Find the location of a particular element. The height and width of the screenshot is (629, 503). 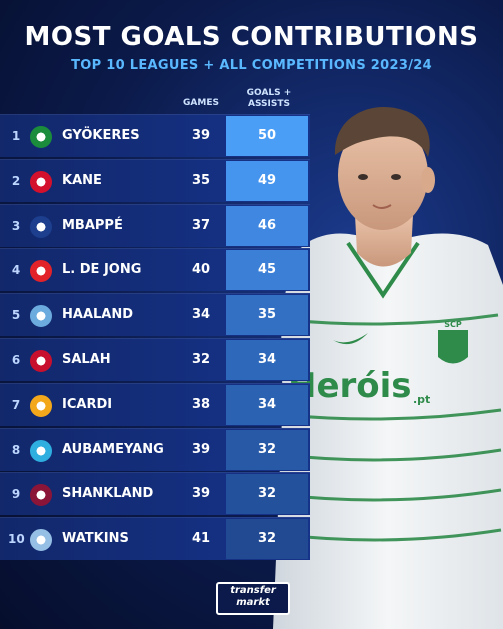

table-row: 8 AUBAMEYANG 39 32 is located at coordinates (155, 449).